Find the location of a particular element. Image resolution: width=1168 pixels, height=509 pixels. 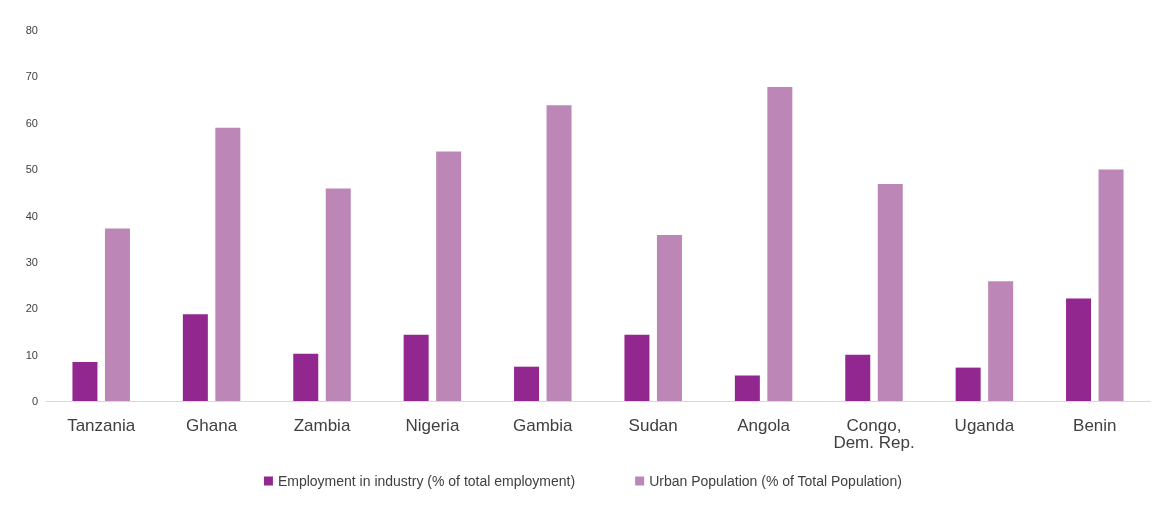

y-tick-label: 10 is located at coordinates (31, 354).